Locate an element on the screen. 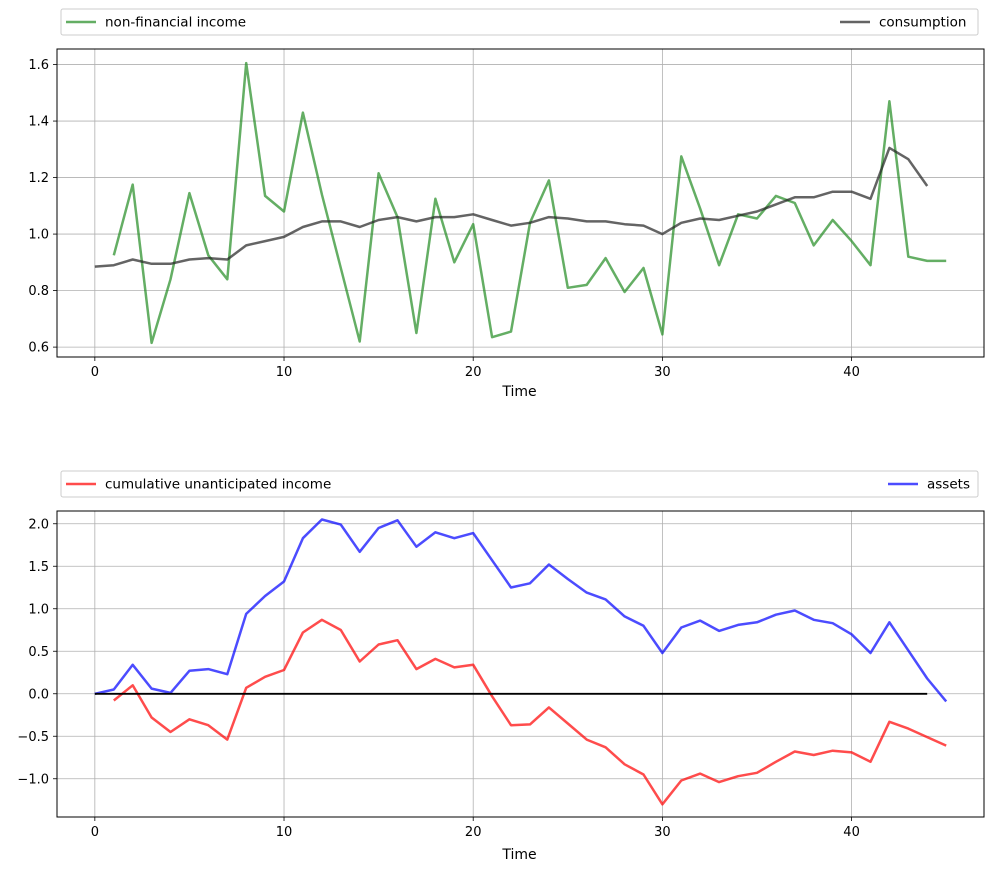 Image resolution: width=993 pixels, height=872 pixels. x-axis-label-top: Time is located at coordinates (518, 392).